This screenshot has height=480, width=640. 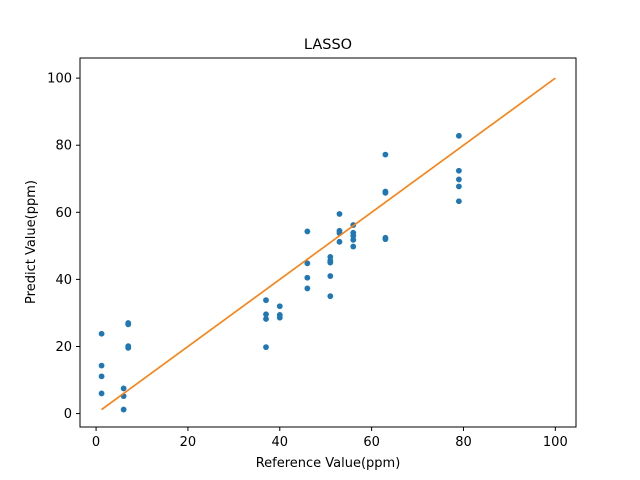 What do you see at coordinates (68, 414) in the screenshot?
I see `y-tick-label: 0` at bounding box center [68, 414].